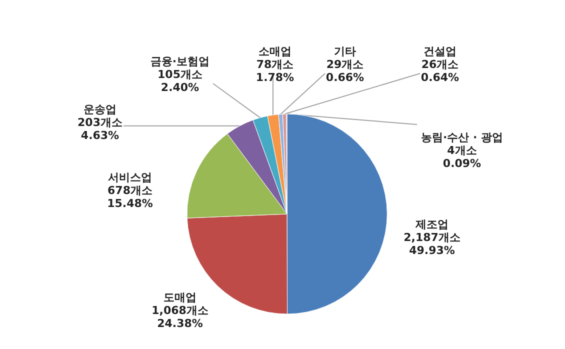 This screenshot has height=349, width=565. I want to click on data-label: 29개소 0.66%, so click(345, 71).